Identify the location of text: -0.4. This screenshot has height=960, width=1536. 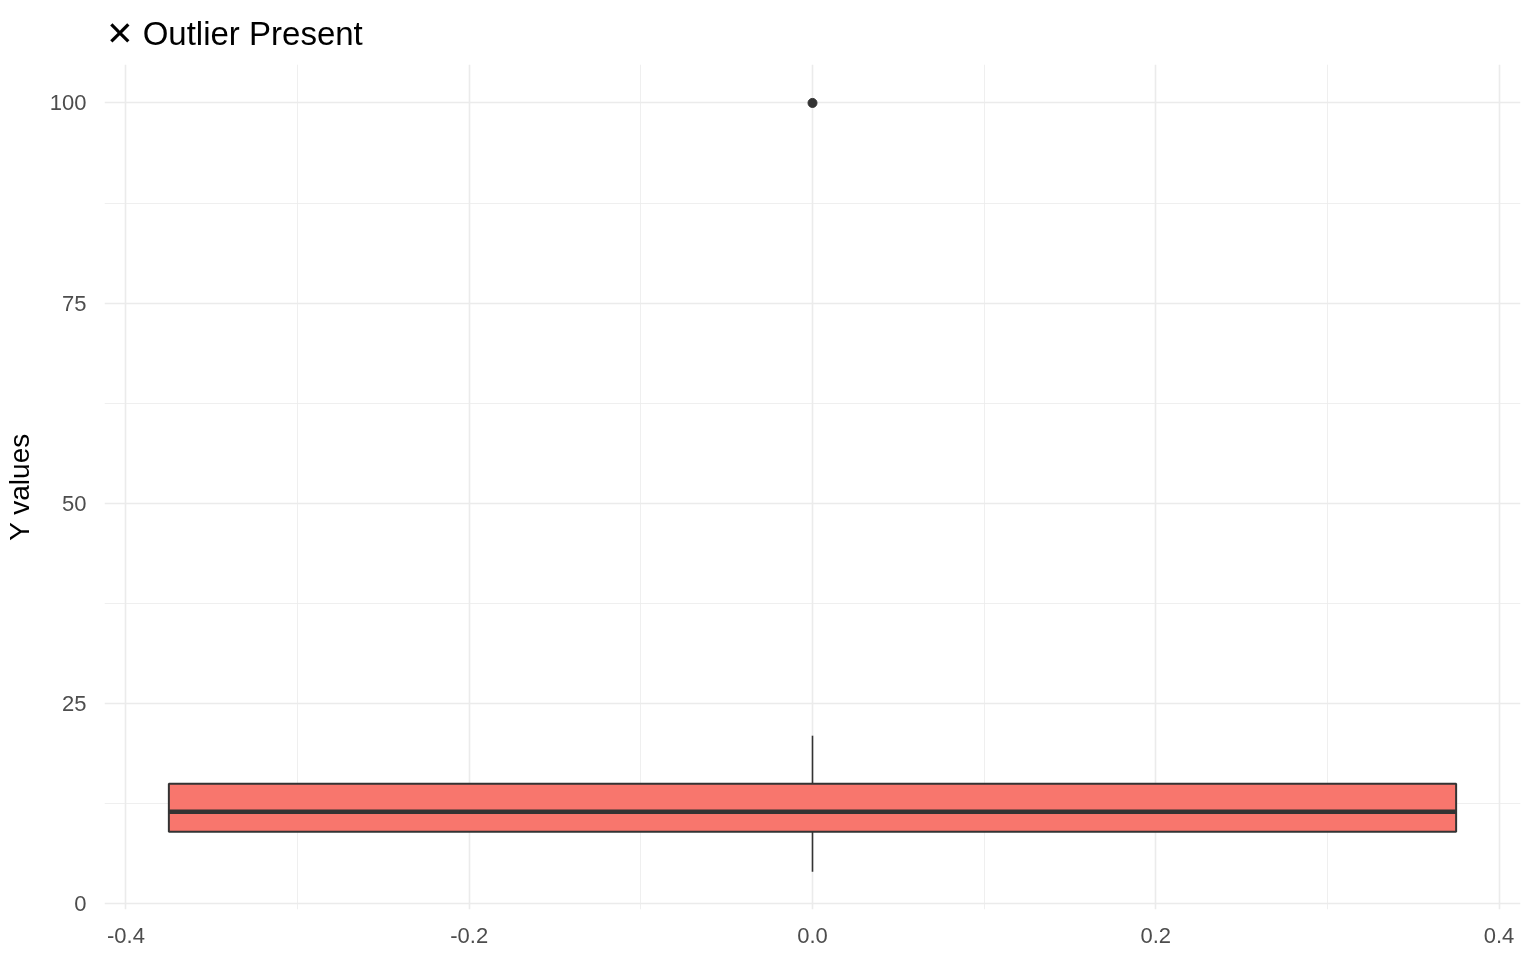
(126, 935).